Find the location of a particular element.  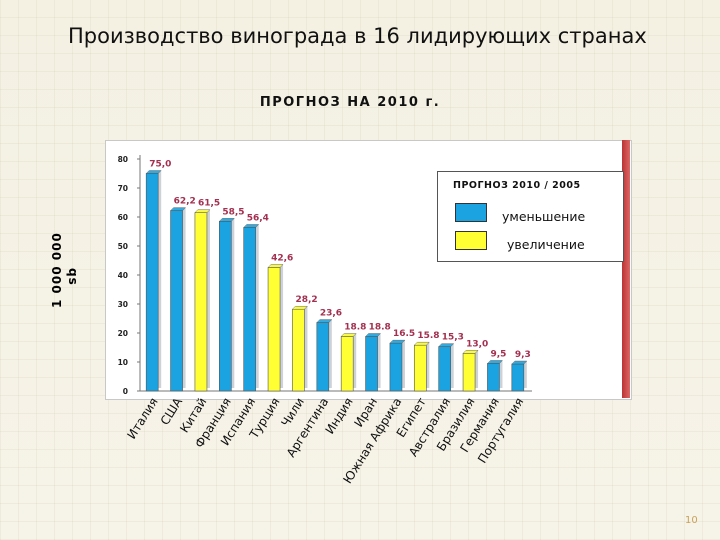

y-tick-label: 10 is located at coordinates (123, 362).